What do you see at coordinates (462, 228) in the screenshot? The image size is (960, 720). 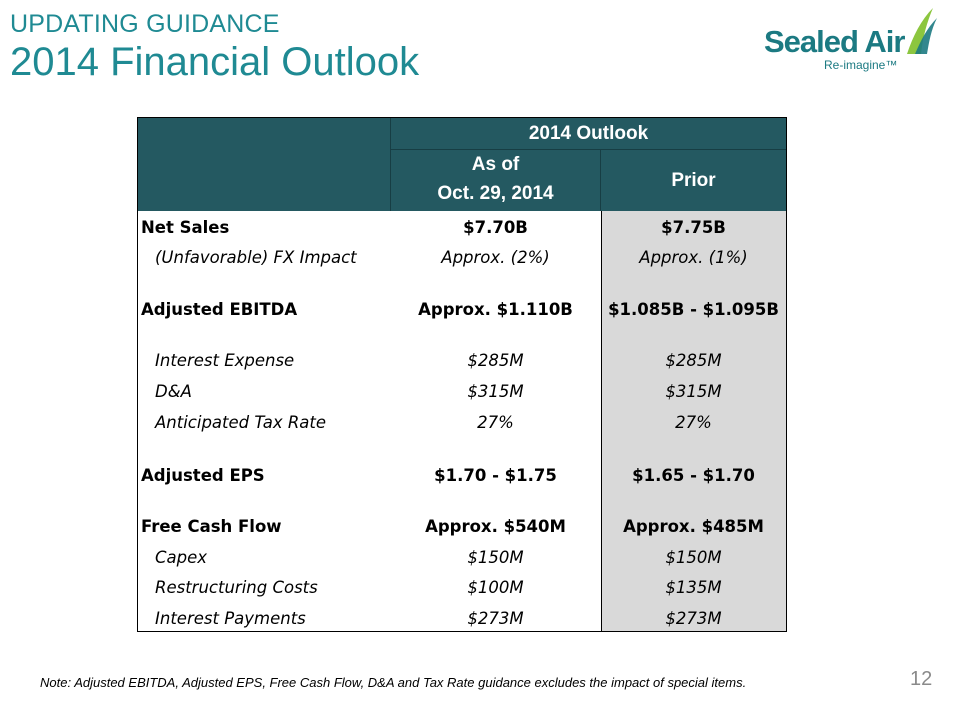 I see `table-row-net-sales: Net Sales $7.70B $7.75B` at bounding box center [462, 228].